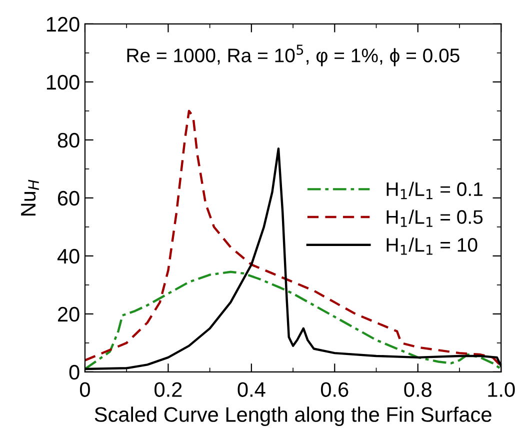 This screenshot has height=435, width=515. I want to click on y-tick-label: 40, so click(68, 256).